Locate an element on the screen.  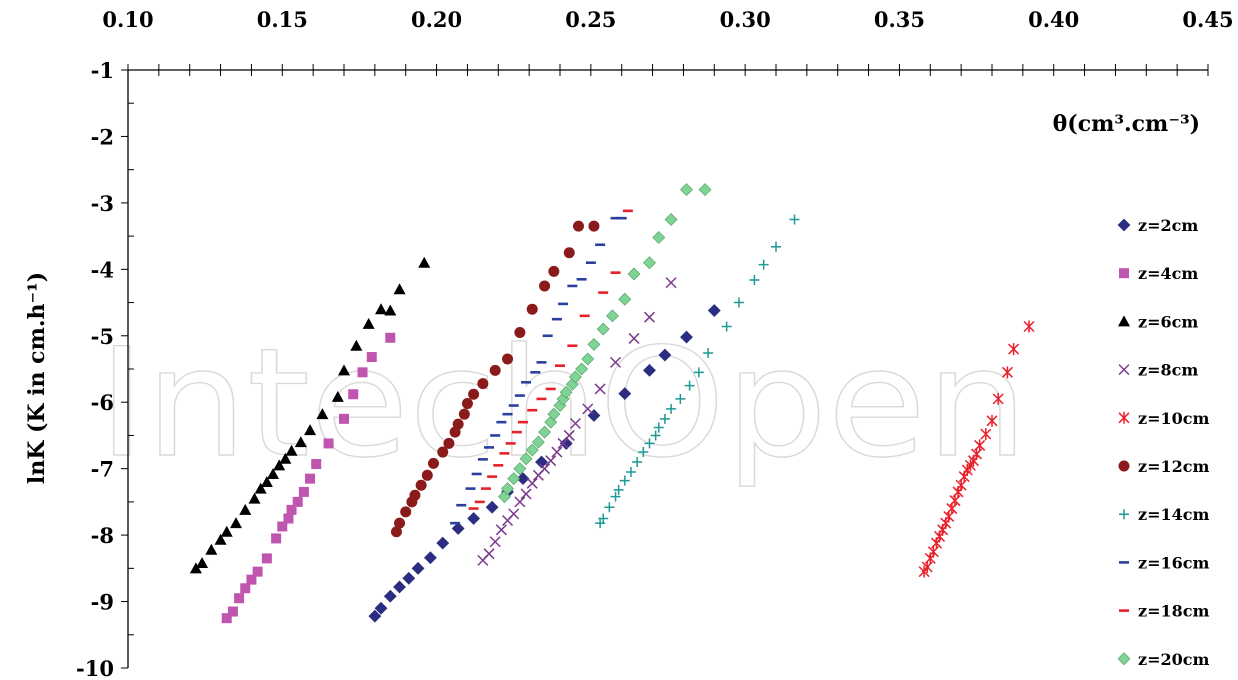
y-tick-label: -8 is located at coordinates (102, 535).